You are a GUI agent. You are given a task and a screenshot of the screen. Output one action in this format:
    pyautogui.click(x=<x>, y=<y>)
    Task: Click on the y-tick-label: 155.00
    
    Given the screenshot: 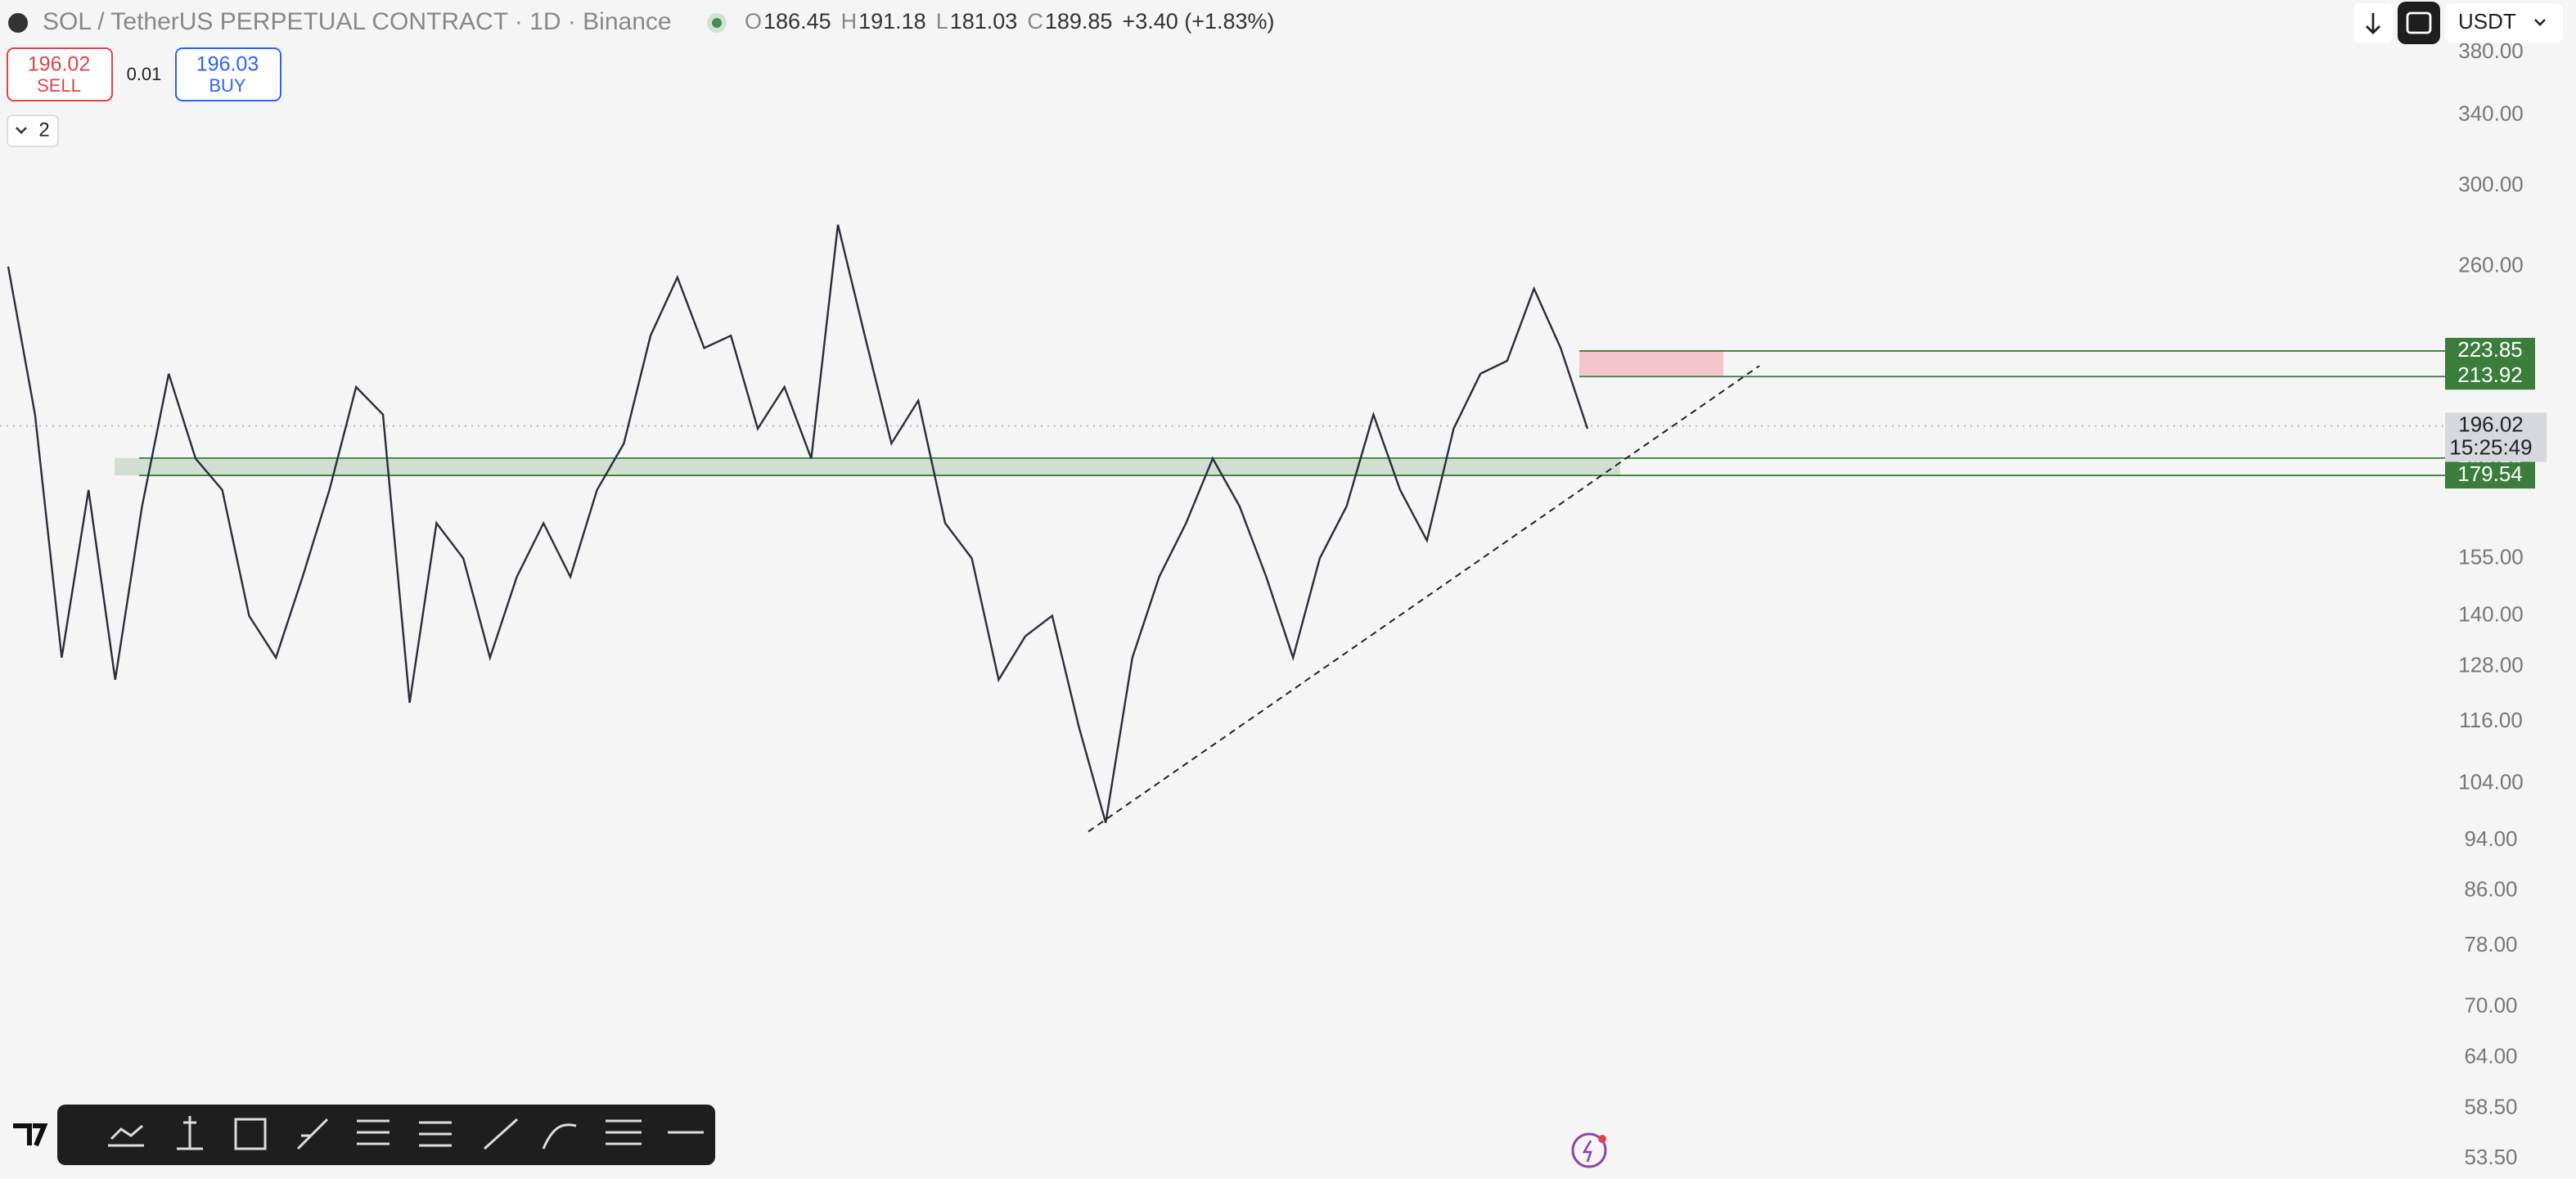 What is the action you would take?
    pyautogui.click(x=2491, y=557)
    